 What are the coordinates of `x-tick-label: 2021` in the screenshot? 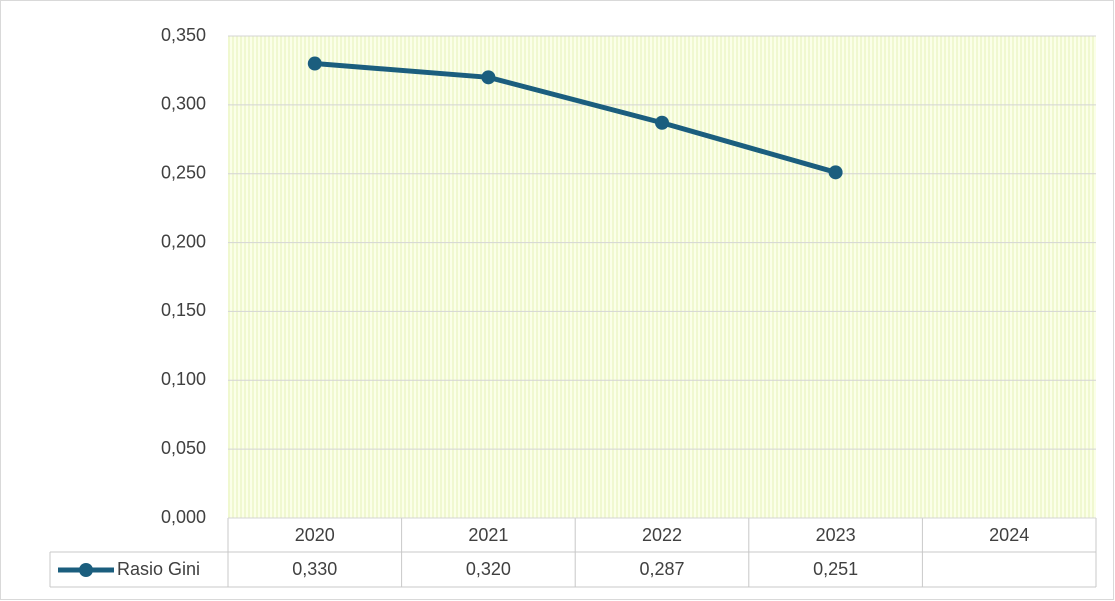 It's located at (488, 535).